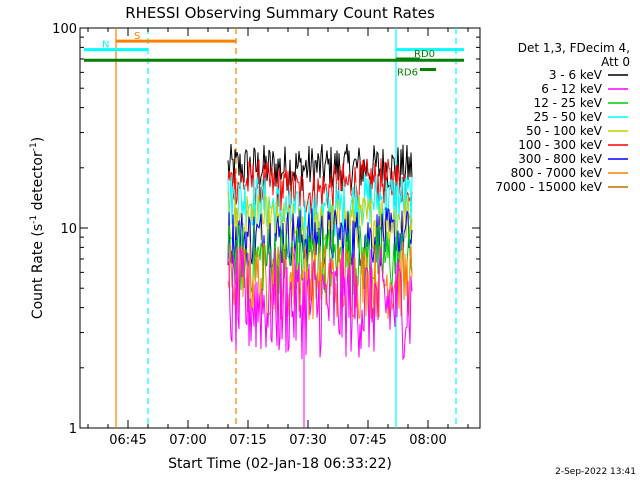 This screenshot has height=480, width=640. Describe the element at coordinates (367, 440) in the screenshot. I see `x-tick-label-4: 07:45` at that location.